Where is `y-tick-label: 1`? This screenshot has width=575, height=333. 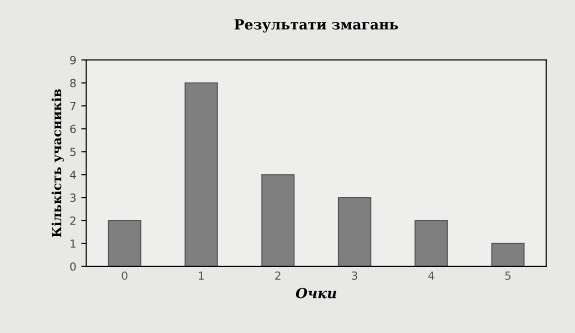 y-tick-label: 1 is located at coordinates (73, 244).